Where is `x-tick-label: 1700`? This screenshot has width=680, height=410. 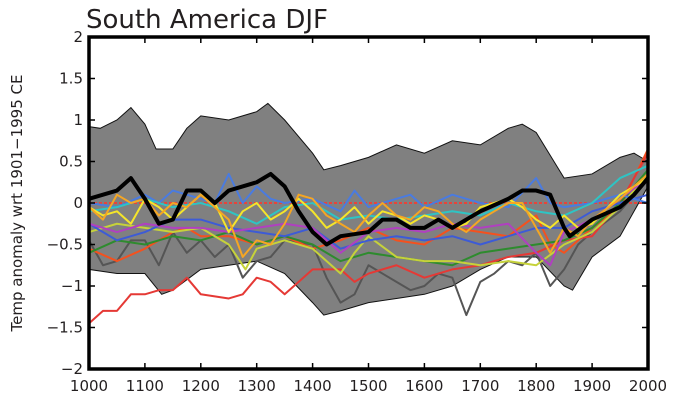 x-tick-label: 1700 is located at coordinates (480, 386).